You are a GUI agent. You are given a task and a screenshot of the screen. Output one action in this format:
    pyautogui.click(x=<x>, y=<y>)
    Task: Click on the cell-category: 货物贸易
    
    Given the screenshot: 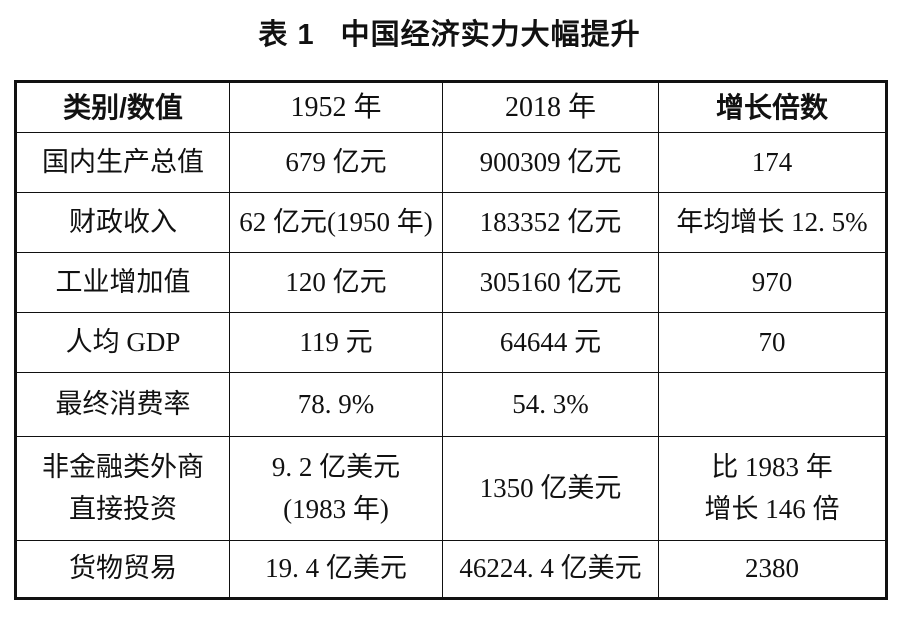 What is the action you would take?
    pyautogui.click(x=122, y=569)
    